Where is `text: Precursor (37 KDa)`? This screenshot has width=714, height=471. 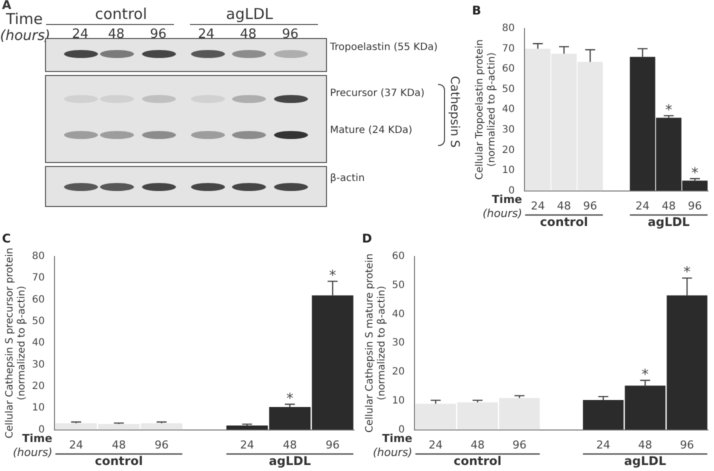 text: Precursor (37 KDa) is located at coordinates (377, 93).